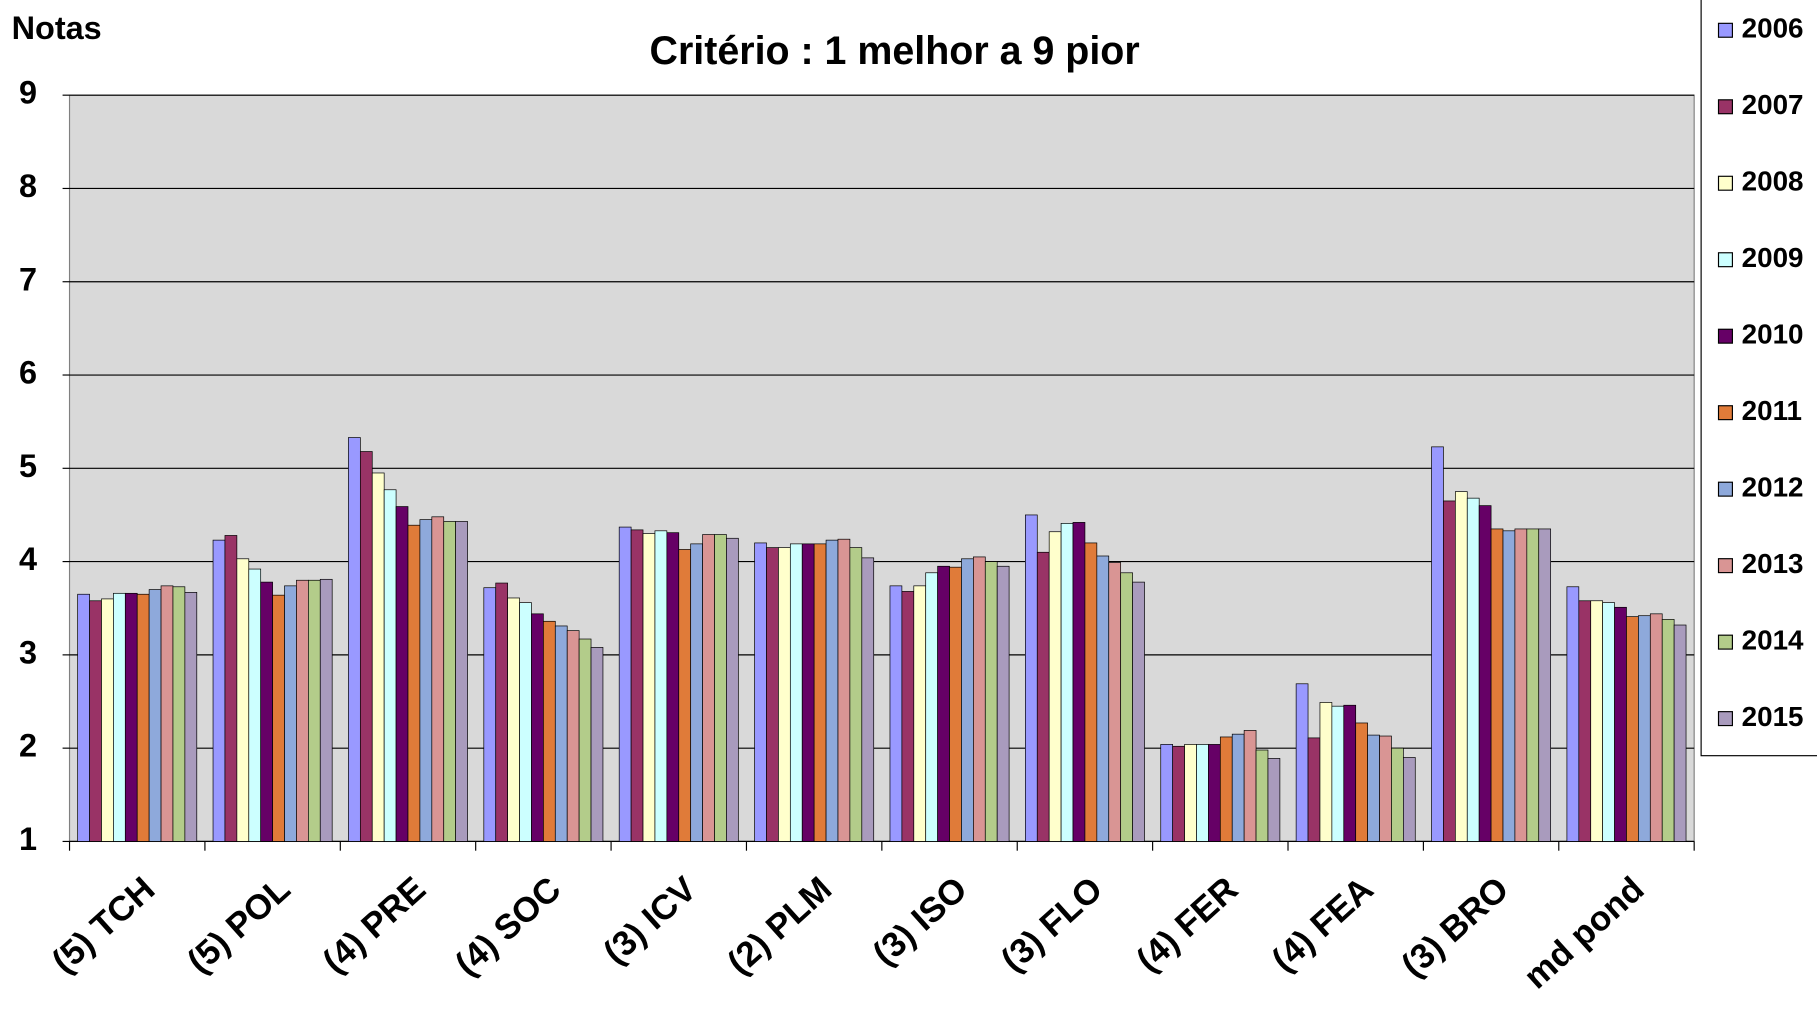 The height and width of the screenshot is (1027, 1817). I want to click on y-tick-label: 1, so click(28, 839).